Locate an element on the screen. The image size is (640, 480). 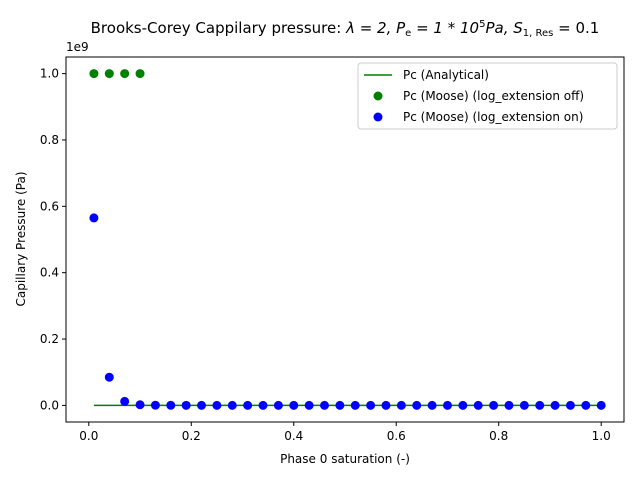
y-tick-label: 0.8 is located at coordinates (49, 140).